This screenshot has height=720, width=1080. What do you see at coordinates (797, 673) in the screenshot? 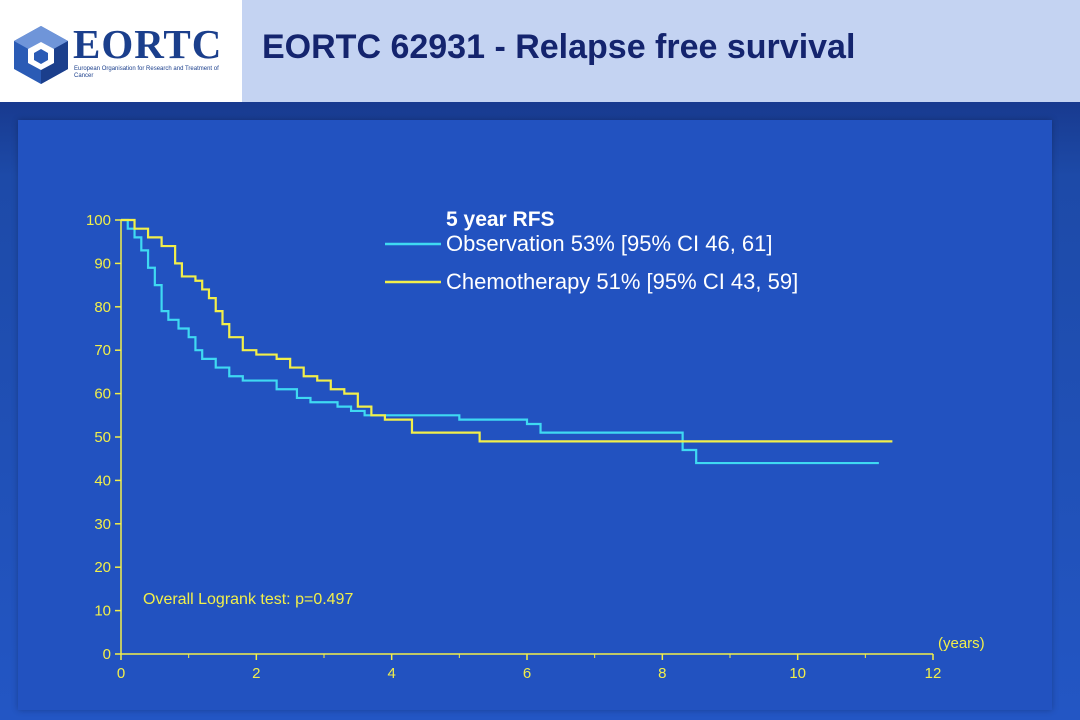
I see `x-tick-label: 10` at bounding box center [797, 673].